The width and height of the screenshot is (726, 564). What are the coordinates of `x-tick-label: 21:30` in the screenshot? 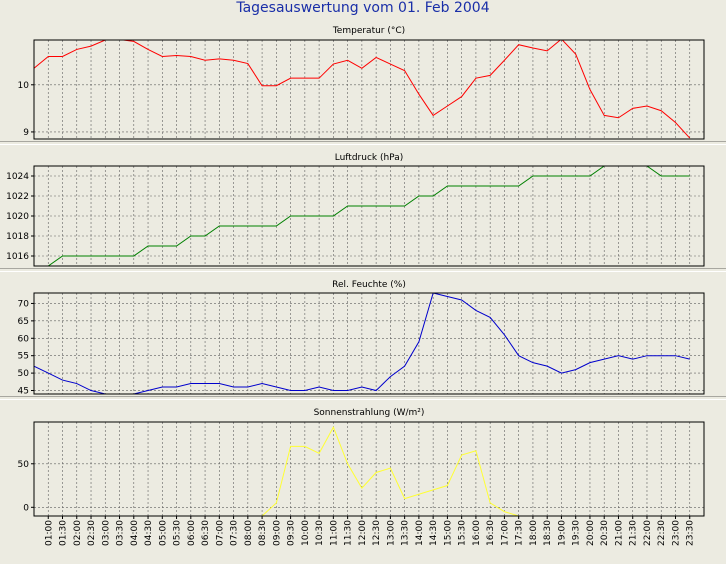 It's located at (634, 533).